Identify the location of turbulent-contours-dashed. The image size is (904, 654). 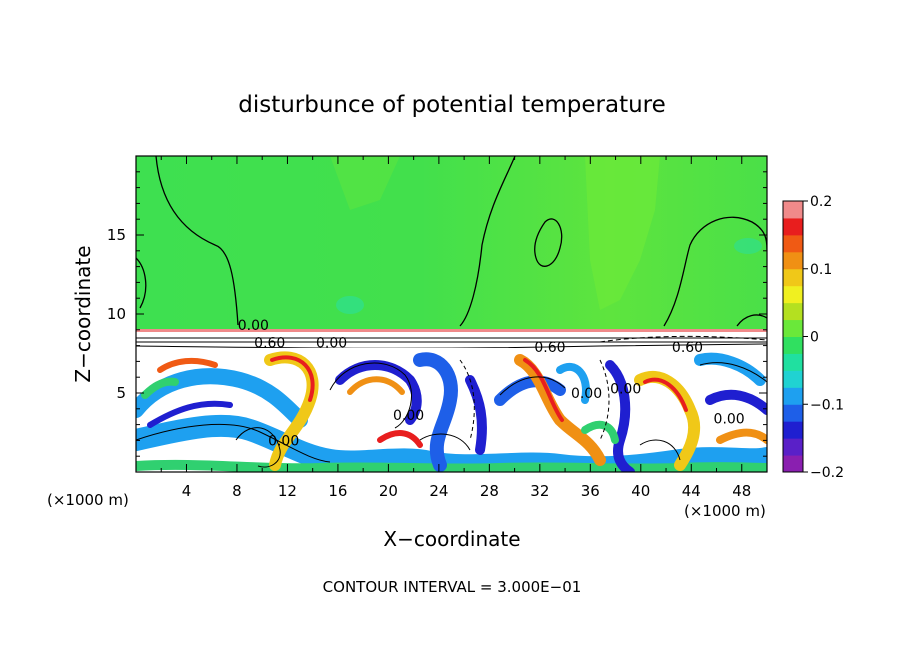
(534, 400).